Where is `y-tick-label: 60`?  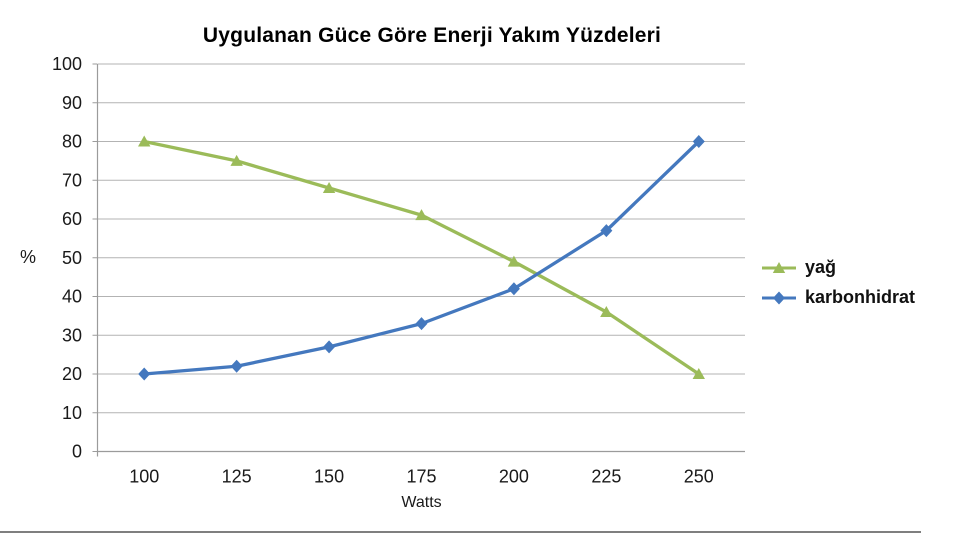 y-tick-label: 60 is located at coordinates (72, 219).